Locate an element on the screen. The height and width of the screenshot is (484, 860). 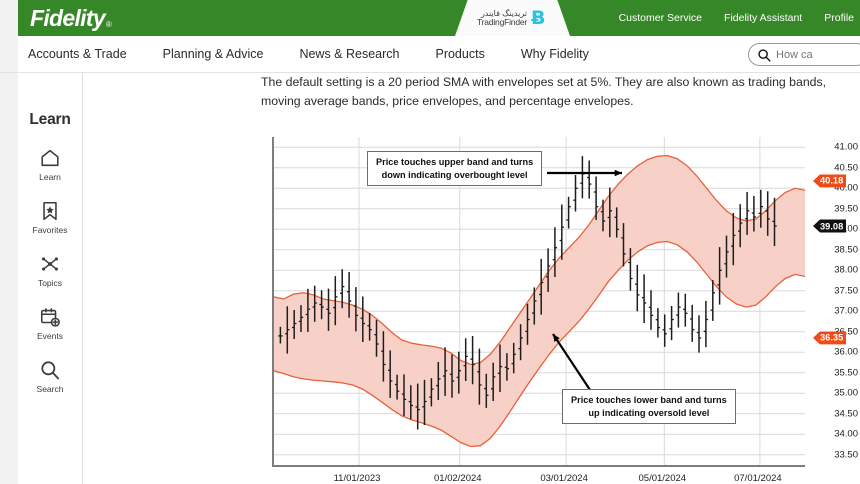
nav-accounts-and-trade: Accounts & Trade is located at coordinates (77, 54).